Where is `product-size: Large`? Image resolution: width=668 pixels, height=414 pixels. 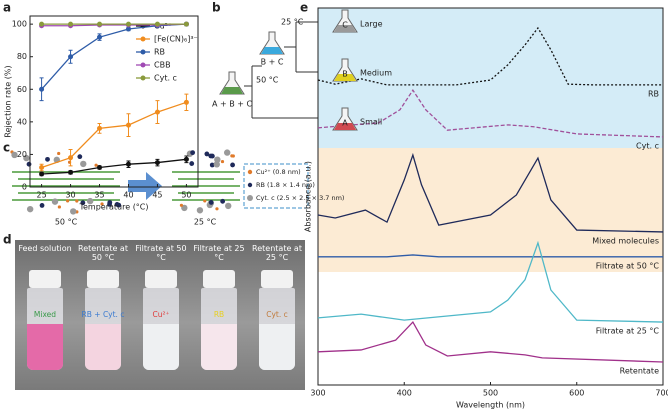
product-size: Large is located at coordinates (371, 24).